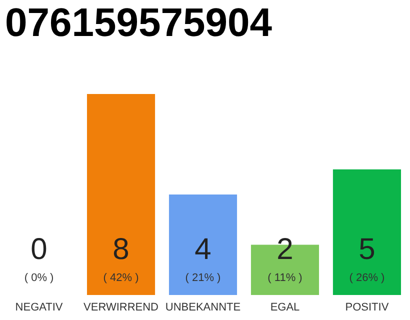 Image resolution: width=410 pixels, height=320 pixels. What do you see at coordinates (367, 249) in the screenshot?
I see `data-label: 5` at bounding box center [367, 249].